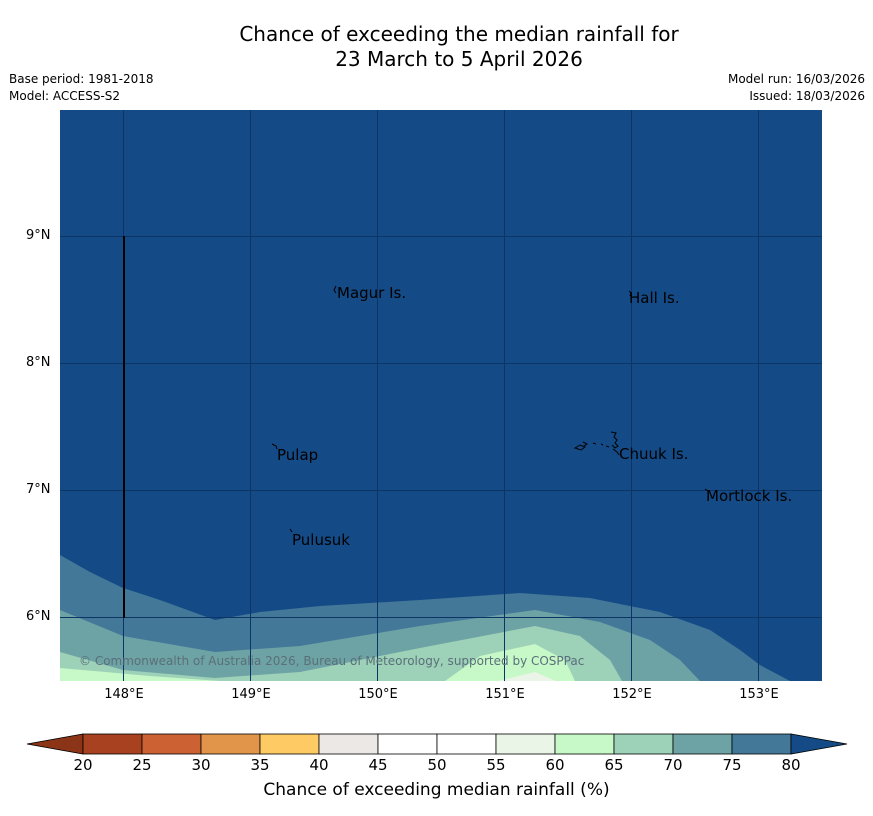 This screenshot has height=816, width=873. What do you see at coordinates (378, 765) in the screenshot?
I see `colorbar-tick-45: 45` at bounding box center [378, 765].